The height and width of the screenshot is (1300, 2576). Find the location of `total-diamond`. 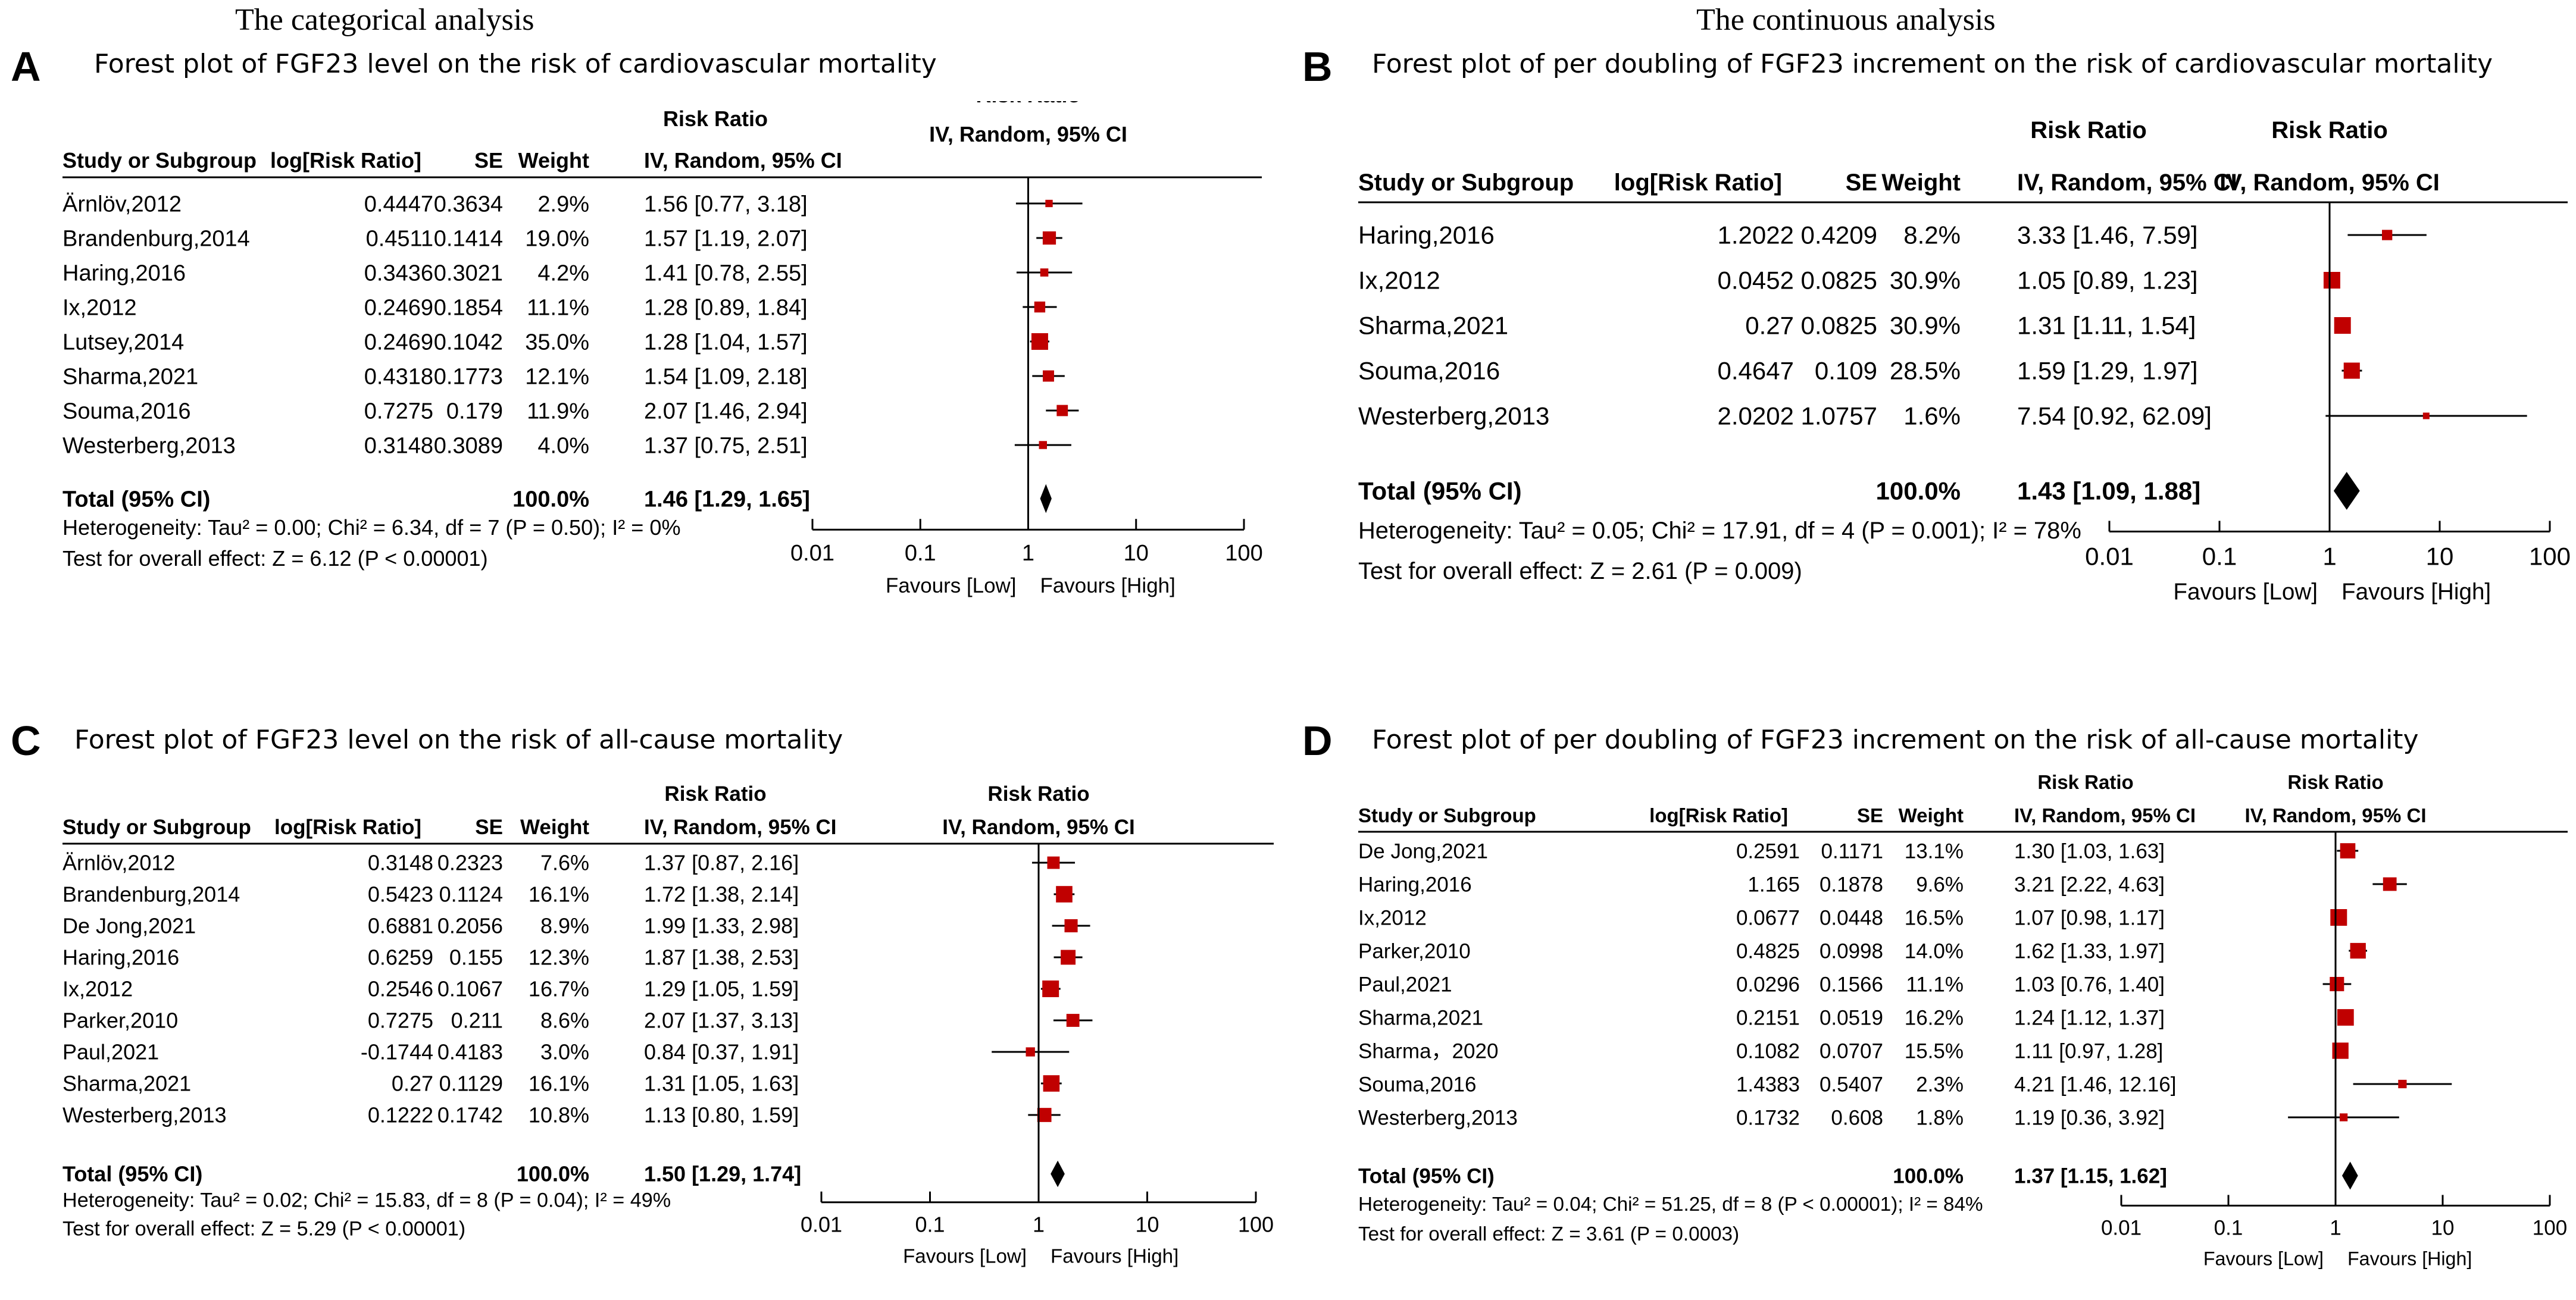

total-diamond is located at coordinates (2346, 491).